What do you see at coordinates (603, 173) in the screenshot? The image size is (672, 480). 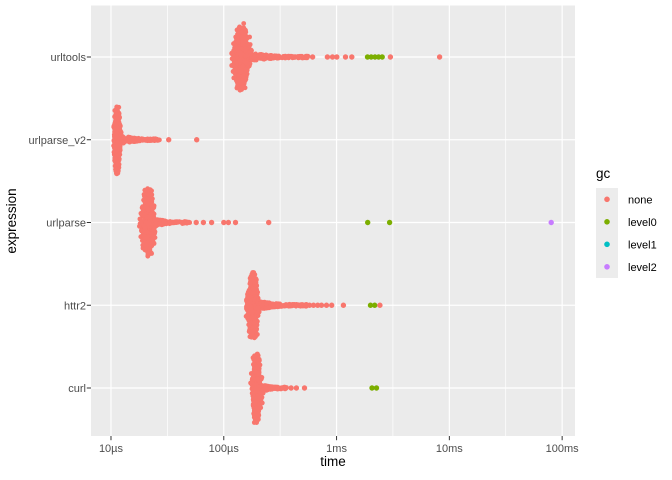 I see `legend-title: gc` at bounding box center [603, 173].